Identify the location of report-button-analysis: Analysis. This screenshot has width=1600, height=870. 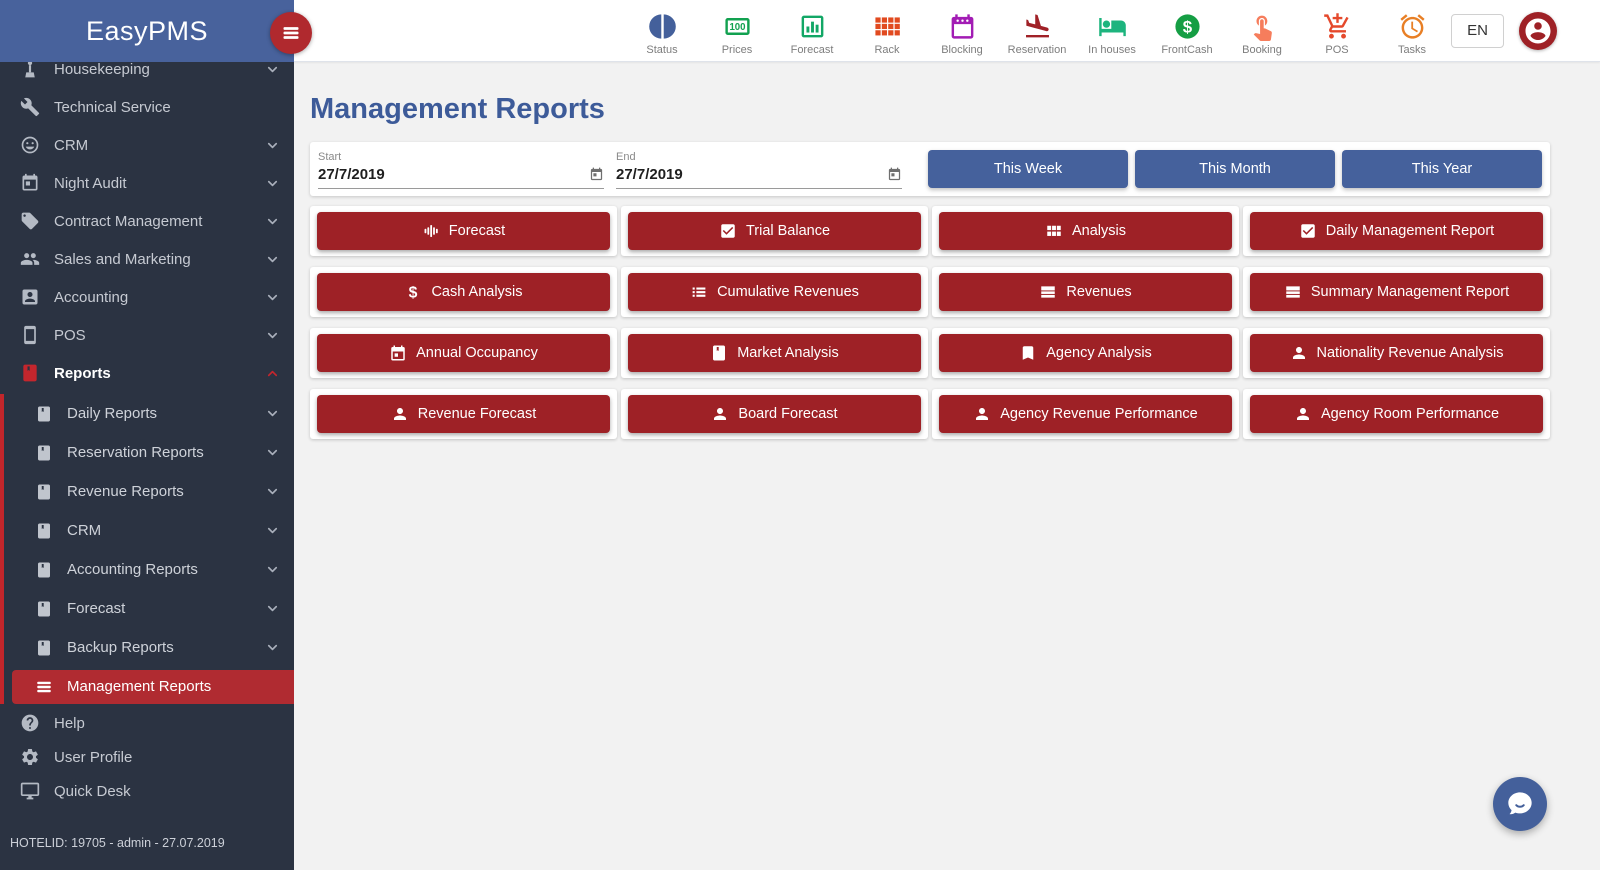
(1085, 231).